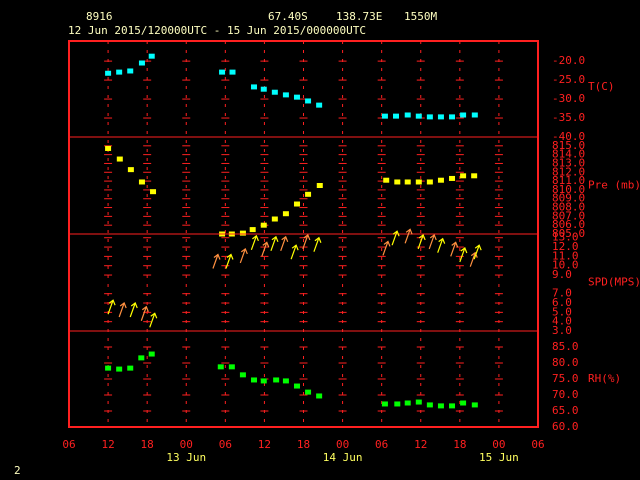  What do you see at coordinates (303, 444) in the screenshot?
I see `x-tick-label: 18` at bounding box center [303, 444].